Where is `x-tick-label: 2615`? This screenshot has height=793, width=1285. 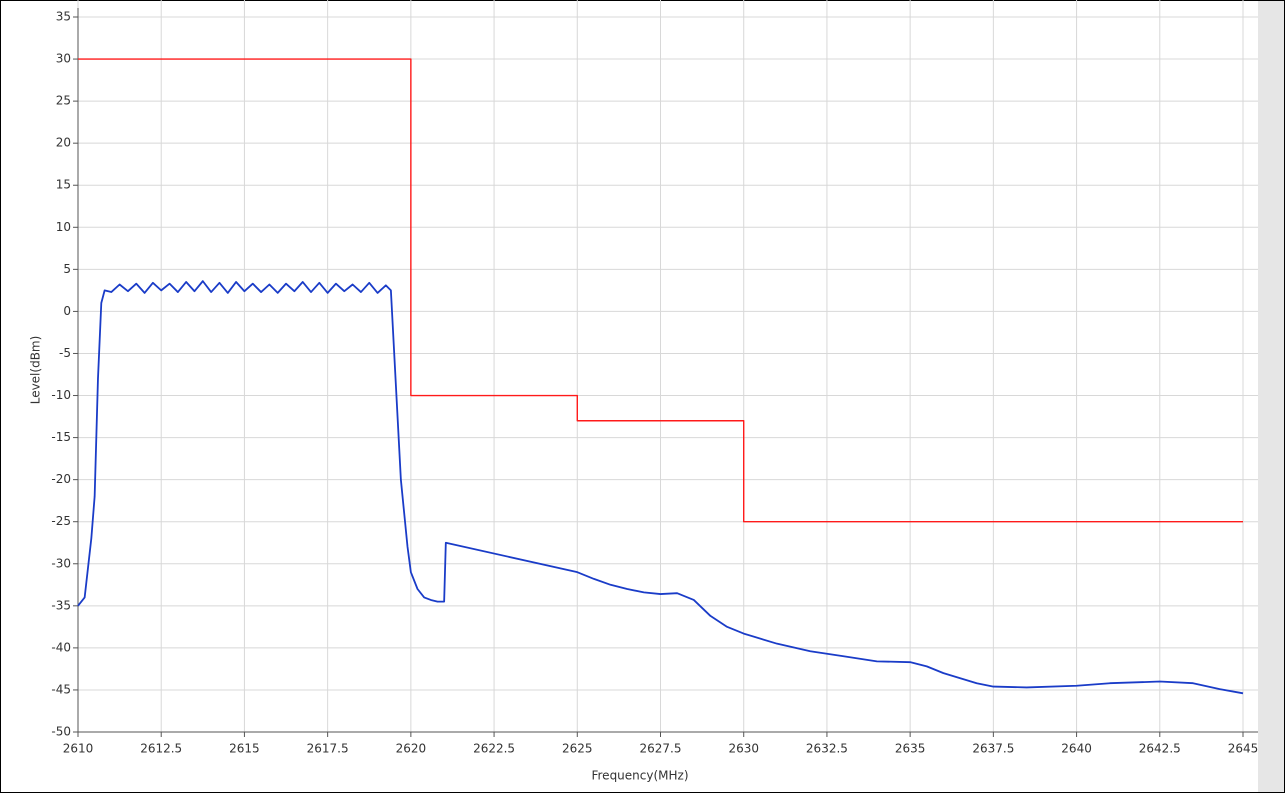 x-tick-label: 2615 is located at coordinates (244, 749).